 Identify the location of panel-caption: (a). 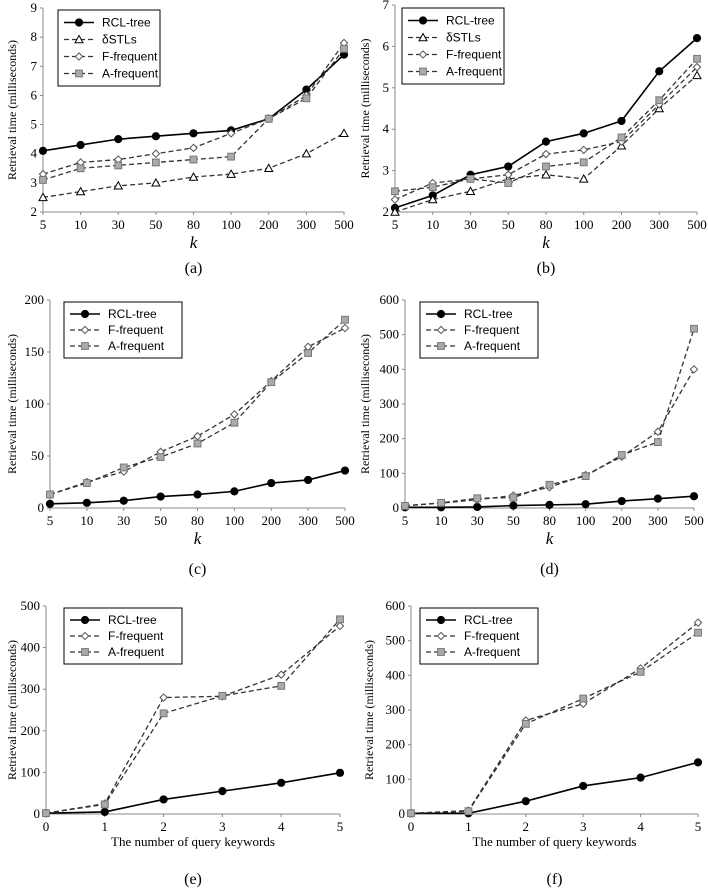
(194, 268).